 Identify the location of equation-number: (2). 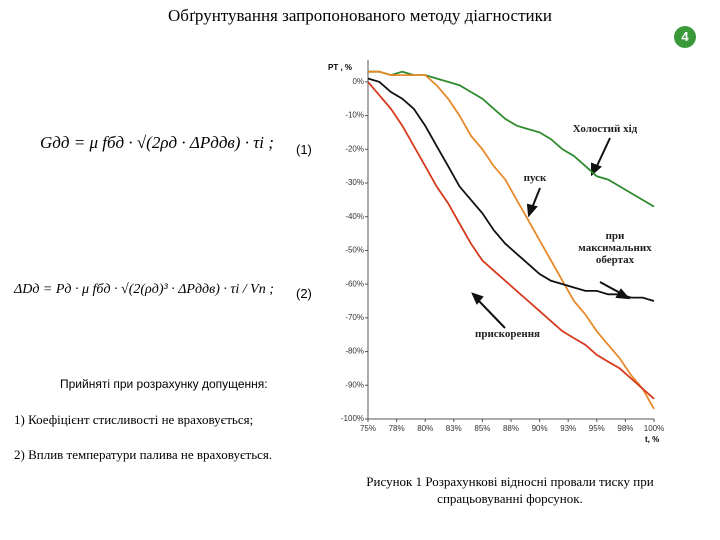
(304, 293).